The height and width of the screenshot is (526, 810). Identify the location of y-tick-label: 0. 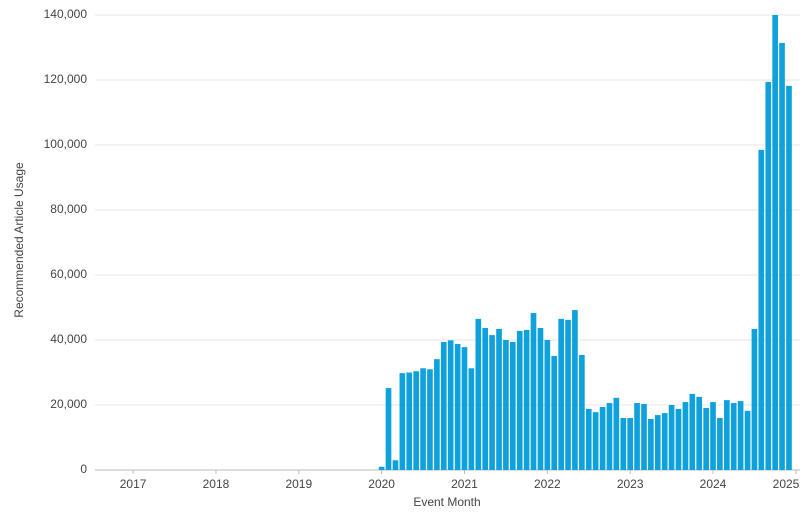
(83, 469).